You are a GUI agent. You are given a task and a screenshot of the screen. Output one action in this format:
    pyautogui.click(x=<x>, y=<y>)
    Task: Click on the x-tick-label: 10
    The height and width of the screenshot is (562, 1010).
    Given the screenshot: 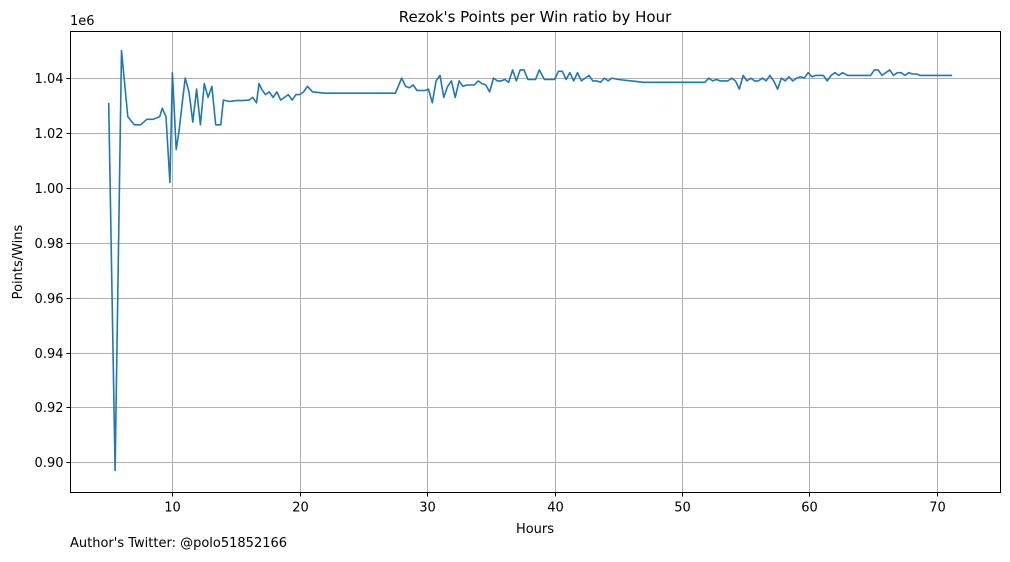 What is the action you would take?
    pyautogui.click(x=172, y=508)
    